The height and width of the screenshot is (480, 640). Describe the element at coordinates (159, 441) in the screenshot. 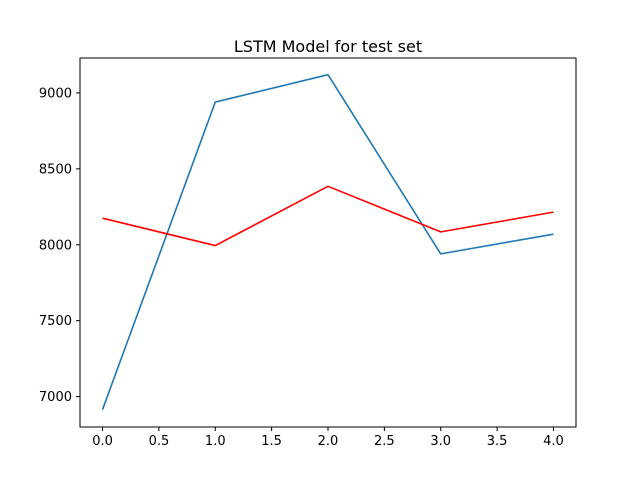

I see `x-tick-label: 0.5` at that location.